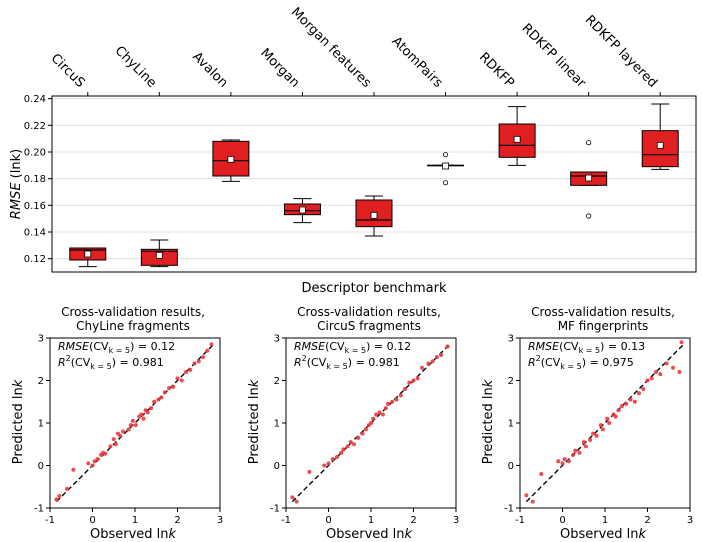 Image resolution: width=702 pixels, height=542 pixels. What do you see at coordinates (41, 381) in the screenshot?
I see `y-tick-label: 2` at bounding box center [41, 381].